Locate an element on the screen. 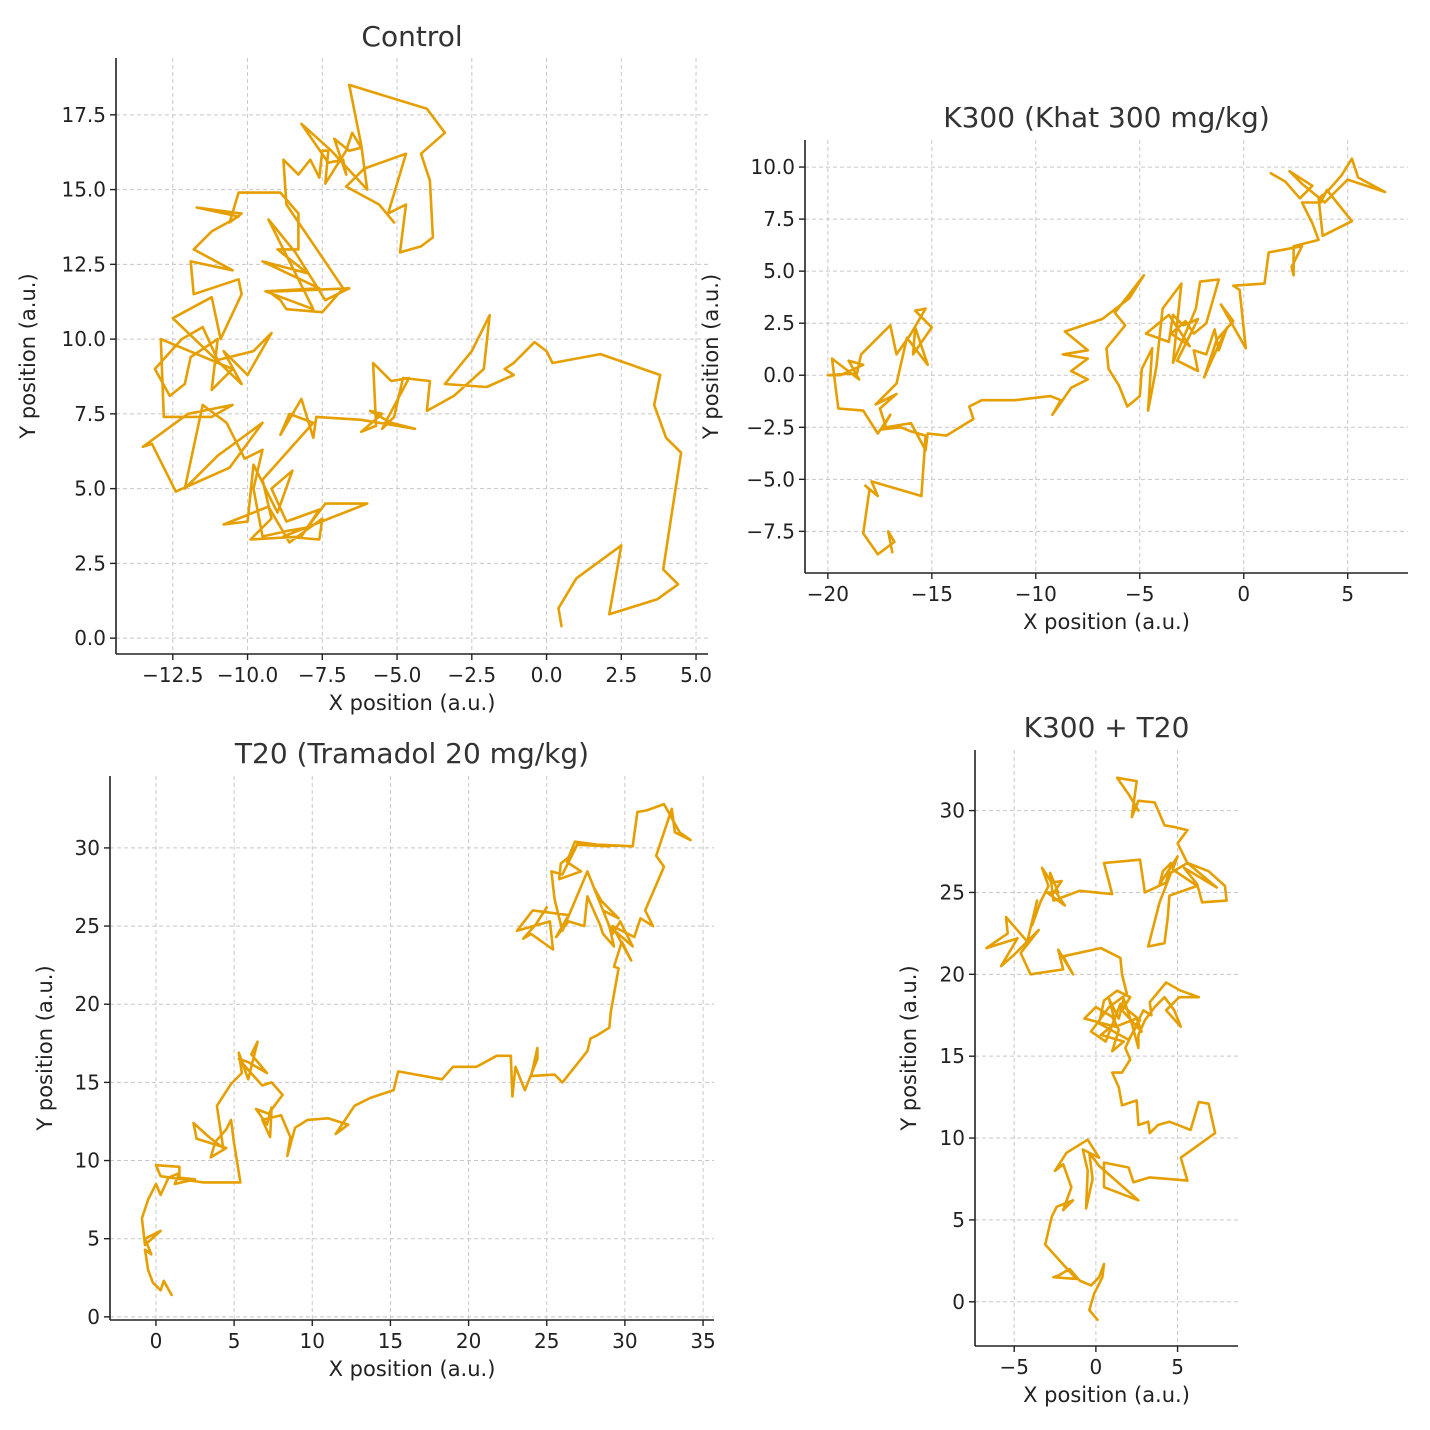  y-tick-label: −2.5 is located at coordinates (770, 427).